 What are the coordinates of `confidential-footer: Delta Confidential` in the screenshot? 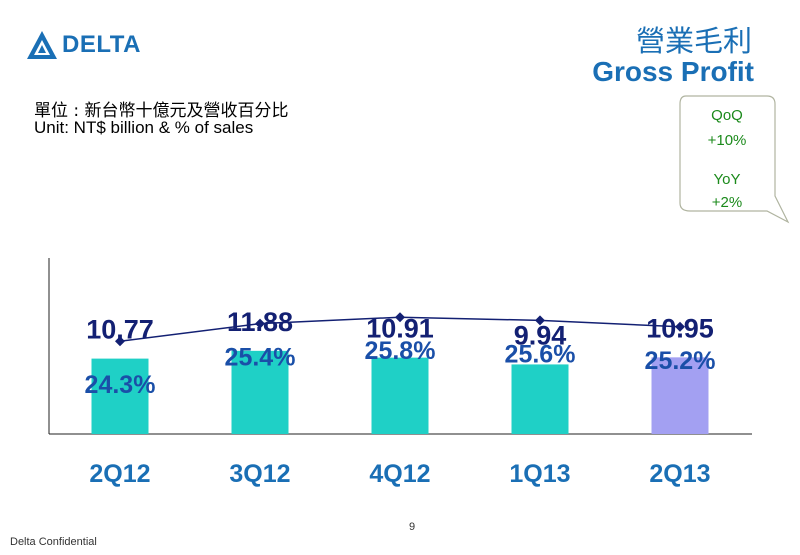 It's located at (53, 542).